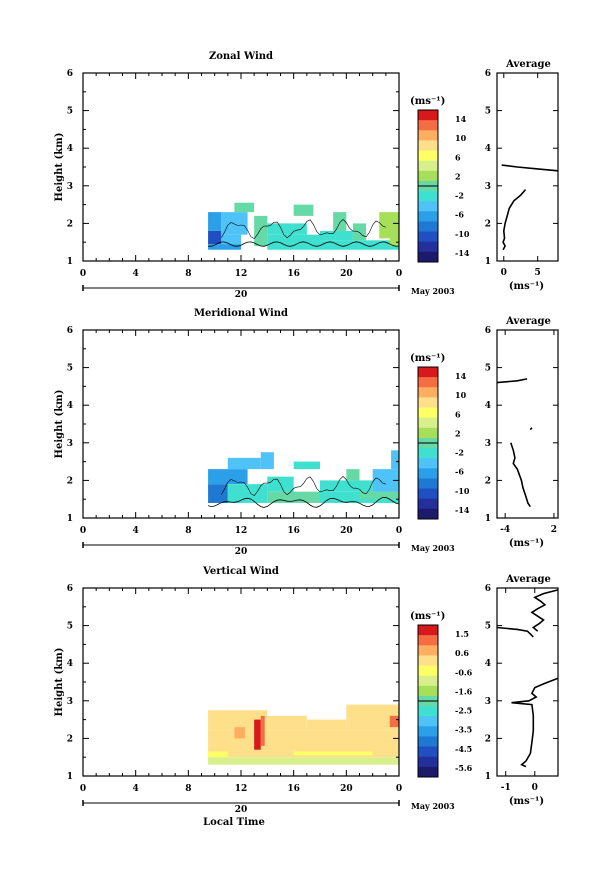  I want to click on y-tick-label: 1, so click(70, 777).